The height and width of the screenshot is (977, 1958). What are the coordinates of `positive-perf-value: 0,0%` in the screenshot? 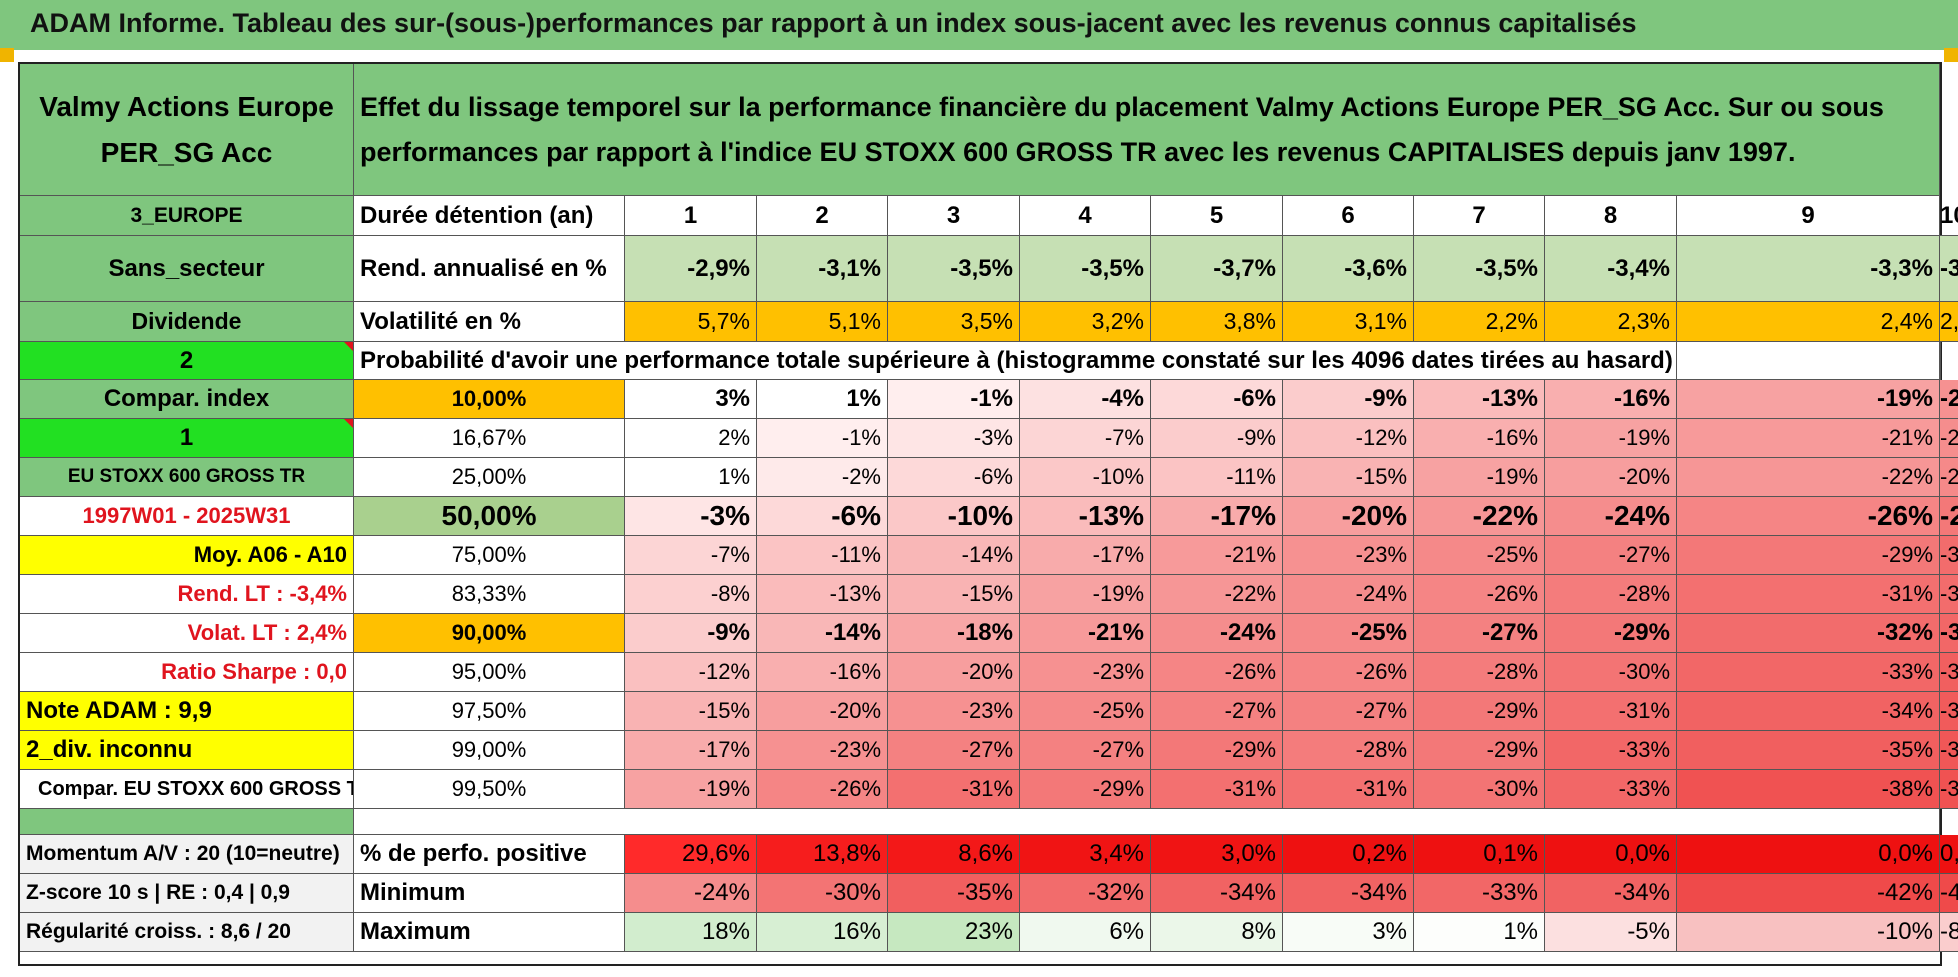 It's located at (1949, 854).